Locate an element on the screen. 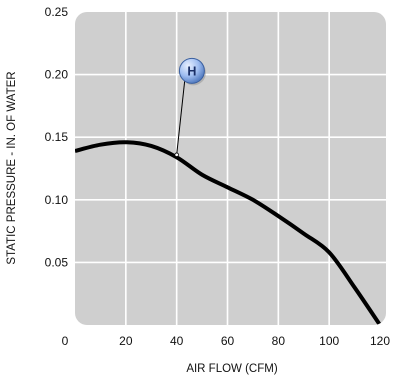  y-axis-title: STATIC PRESSURE - IN. OF WATER is located at coordinates (12, 167).